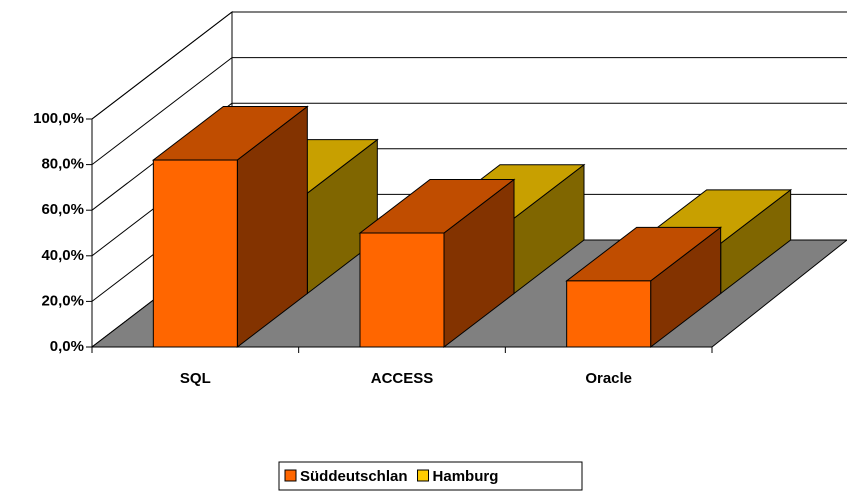  Describe the element at coordinates (466, 476) in the screenshot. I see `legend-label: Hamburg` at that location.